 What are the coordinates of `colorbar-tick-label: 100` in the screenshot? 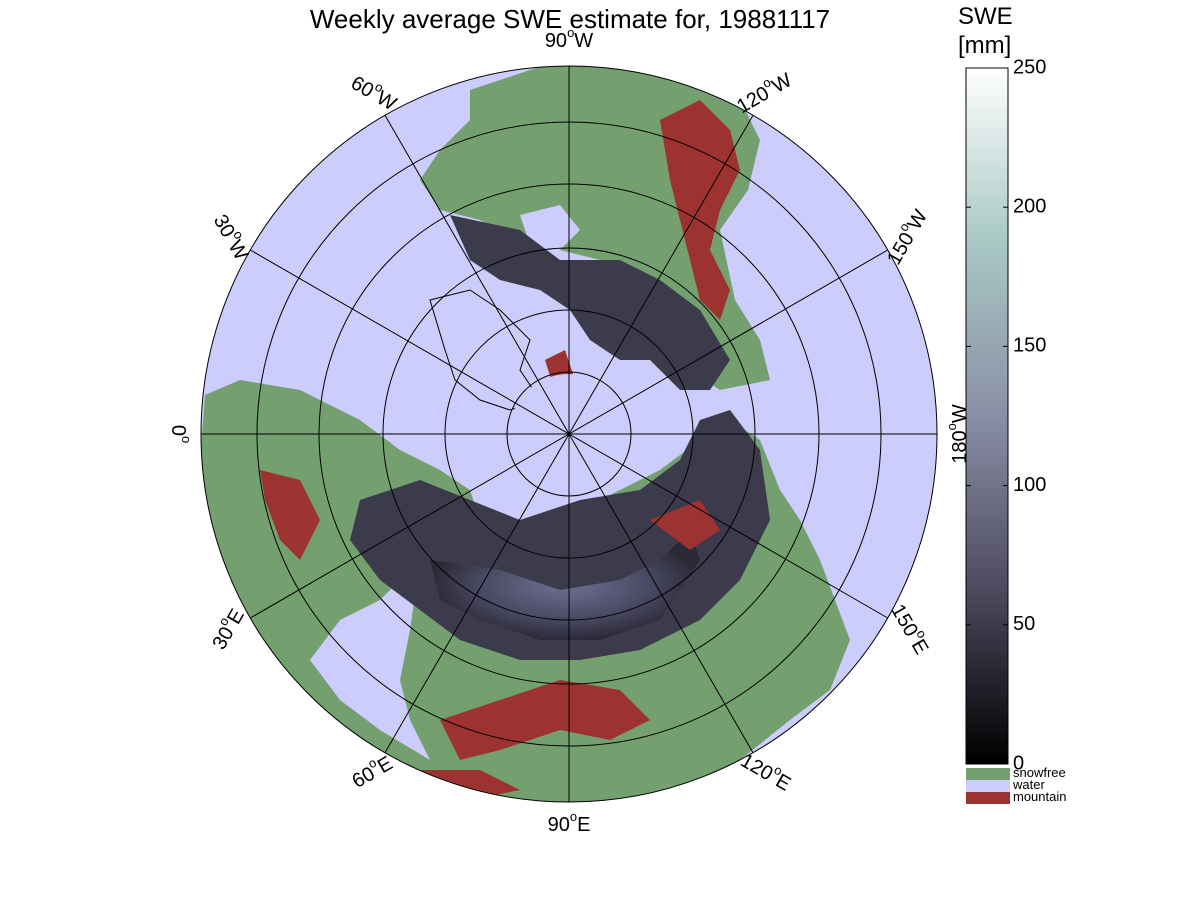 It's located at (1029, 485).